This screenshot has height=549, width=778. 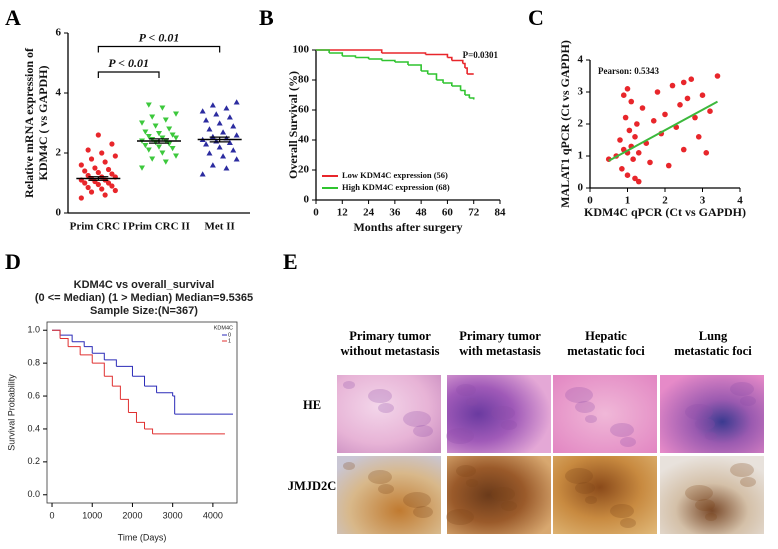 What do you see at coordinates (159, 37) in the screenshot?
I see `significance-label: P < 0.01` at bounding box center [159, 37].